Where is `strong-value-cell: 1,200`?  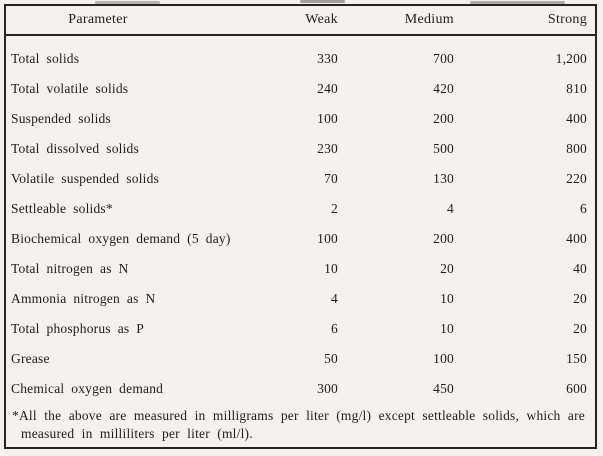
strong-value-cell: 1,200 is located at coordinates (571, 58).